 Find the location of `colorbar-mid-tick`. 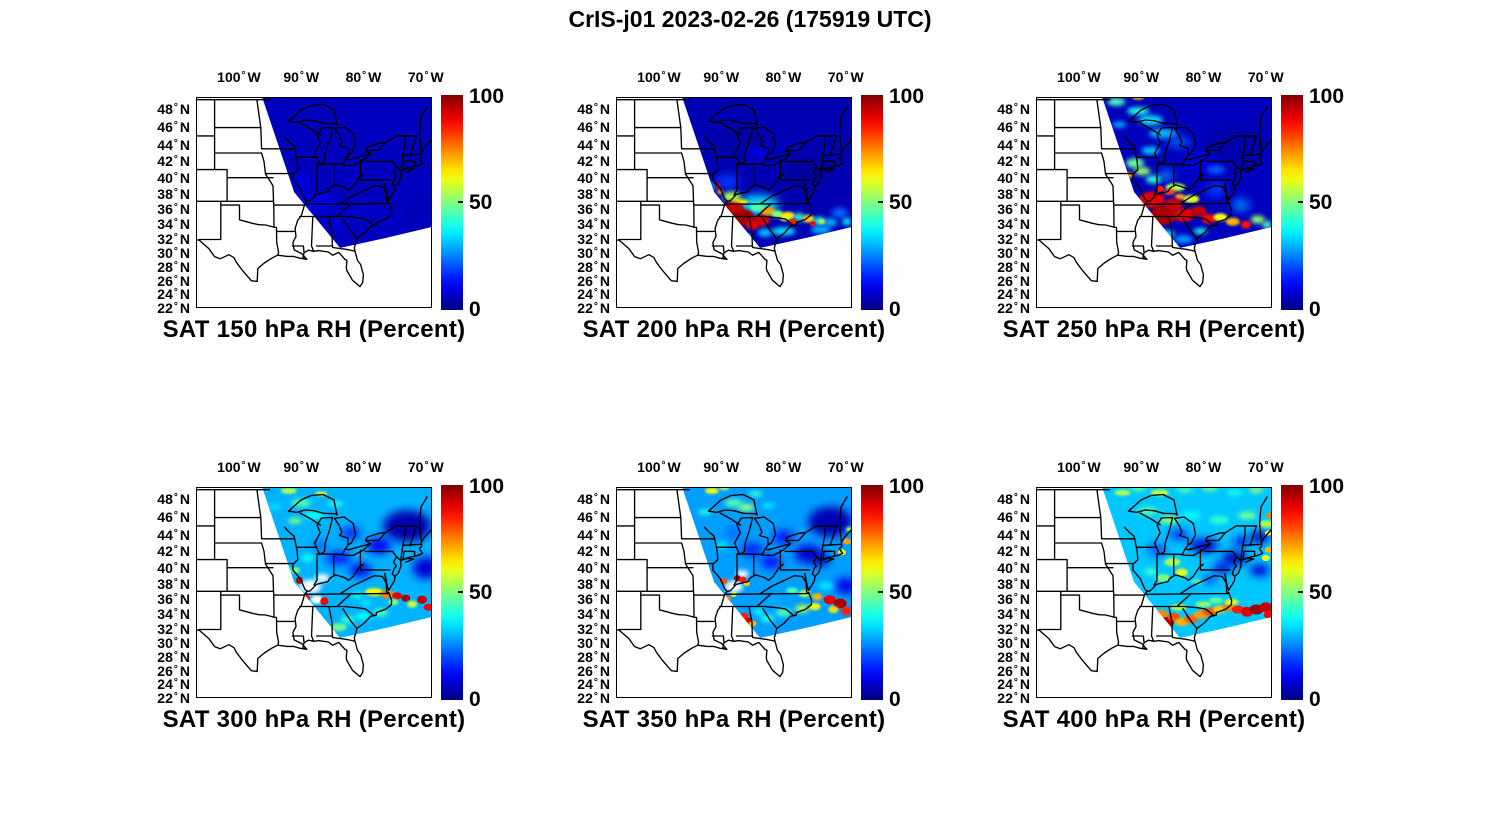

colorbar-mid-tick is located at coordinates (460, 202).